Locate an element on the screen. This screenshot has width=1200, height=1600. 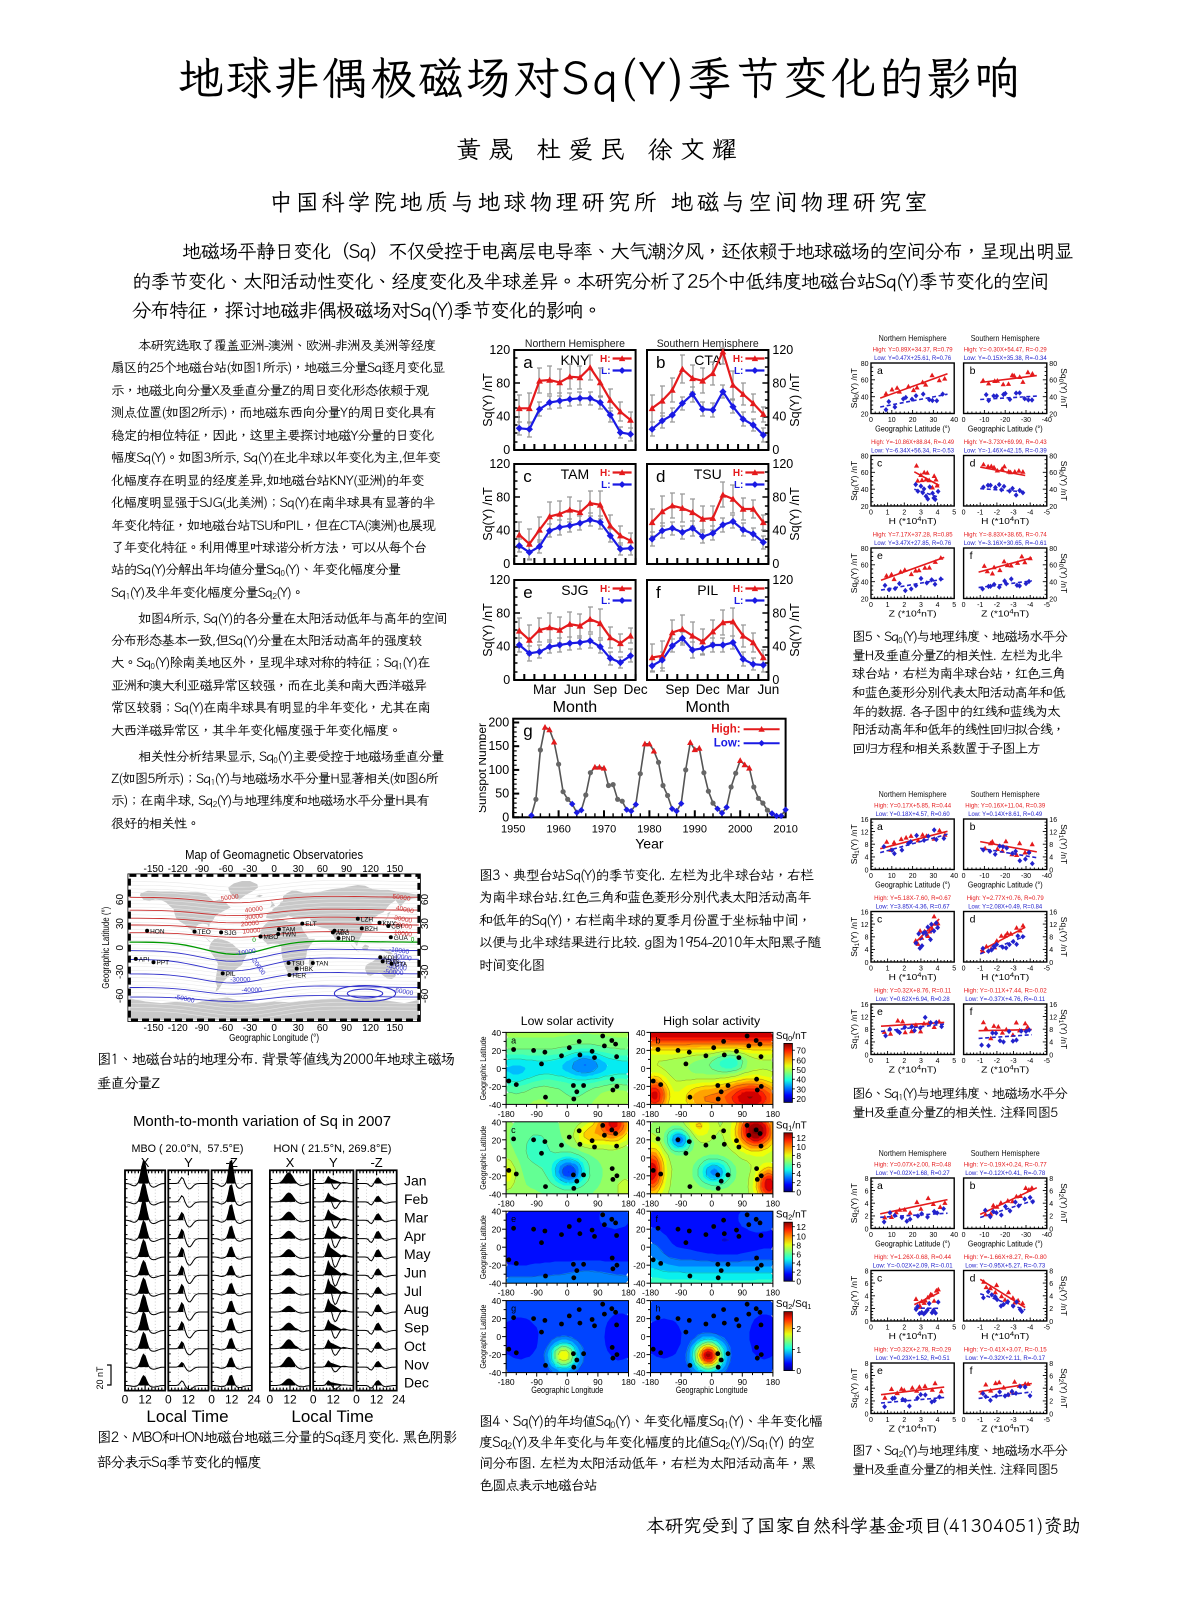
svg-text: Sq1(Y) /nT is located at coordinates (1062, 844).